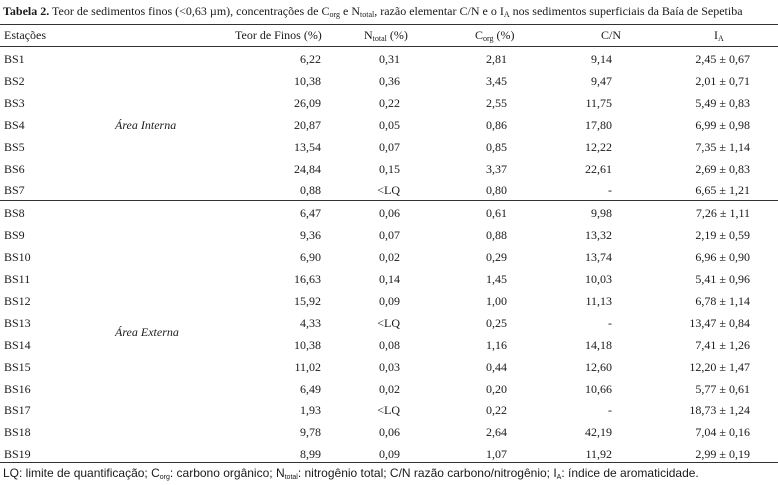  Describe the element at coordinates (389, 59) in the screenshot. I see `cell-ntotal: 0,31` at that location.